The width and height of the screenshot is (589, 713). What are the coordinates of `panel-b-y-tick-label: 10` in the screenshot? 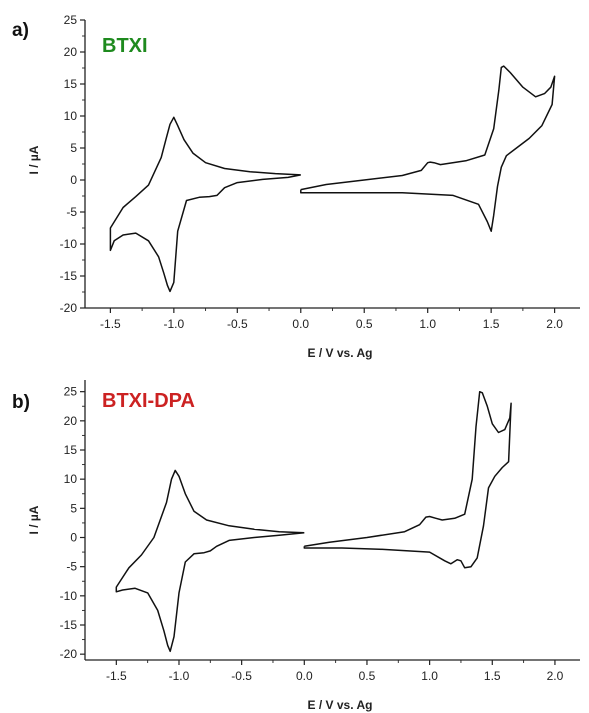 It's located at (71, 479).